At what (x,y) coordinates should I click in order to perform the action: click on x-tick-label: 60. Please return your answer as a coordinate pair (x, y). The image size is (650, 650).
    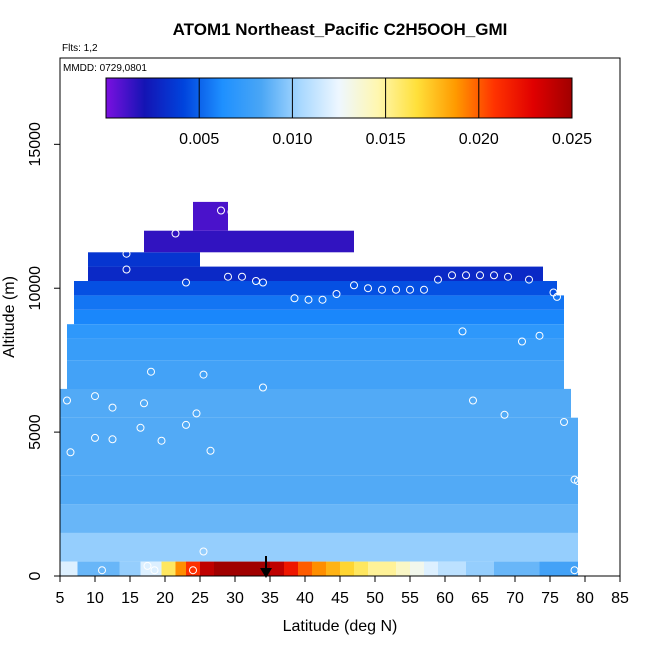
    Looking at the image, I should click on (445, 598).